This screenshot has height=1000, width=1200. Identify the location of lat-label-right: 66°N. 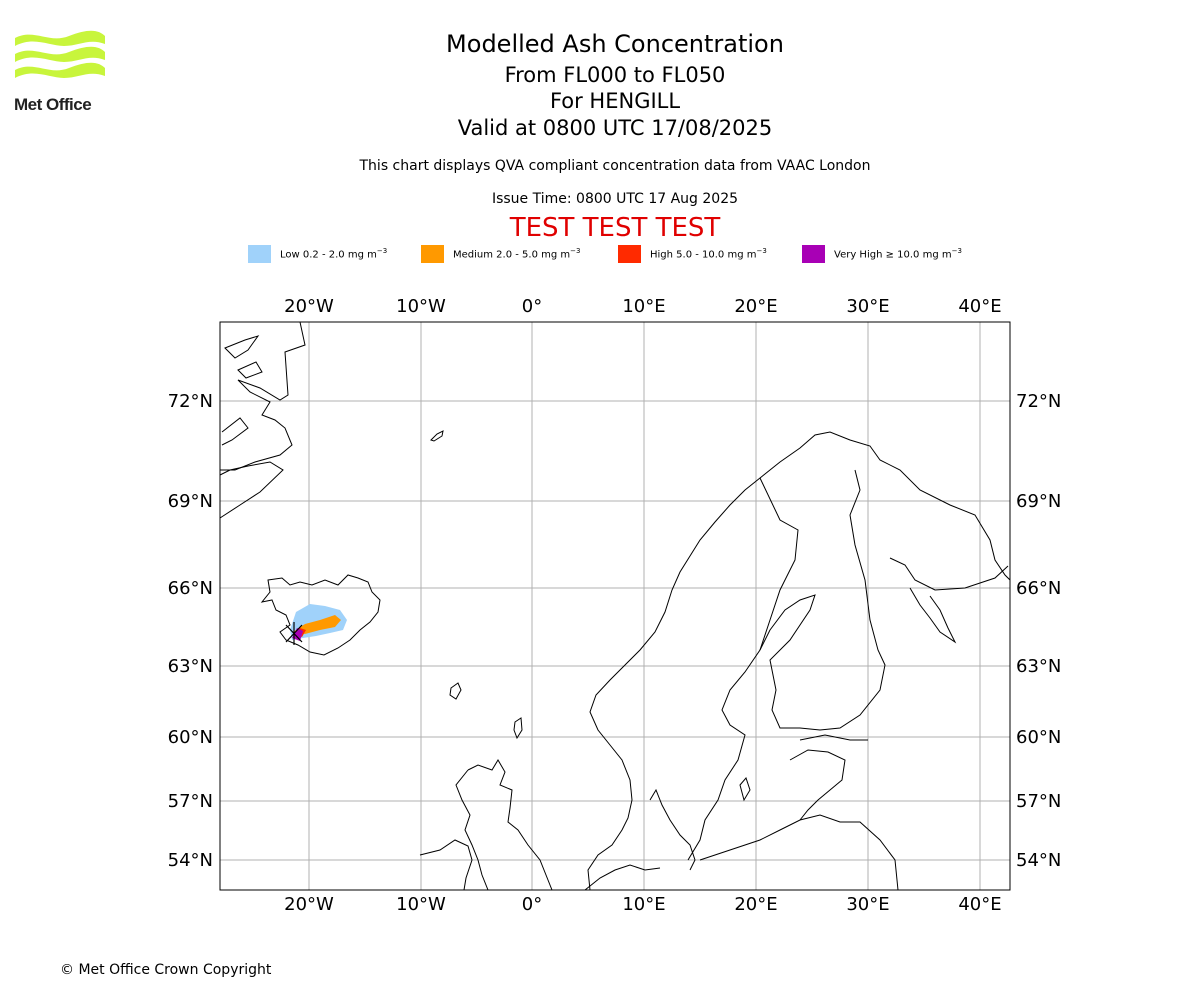
(1038, 588).